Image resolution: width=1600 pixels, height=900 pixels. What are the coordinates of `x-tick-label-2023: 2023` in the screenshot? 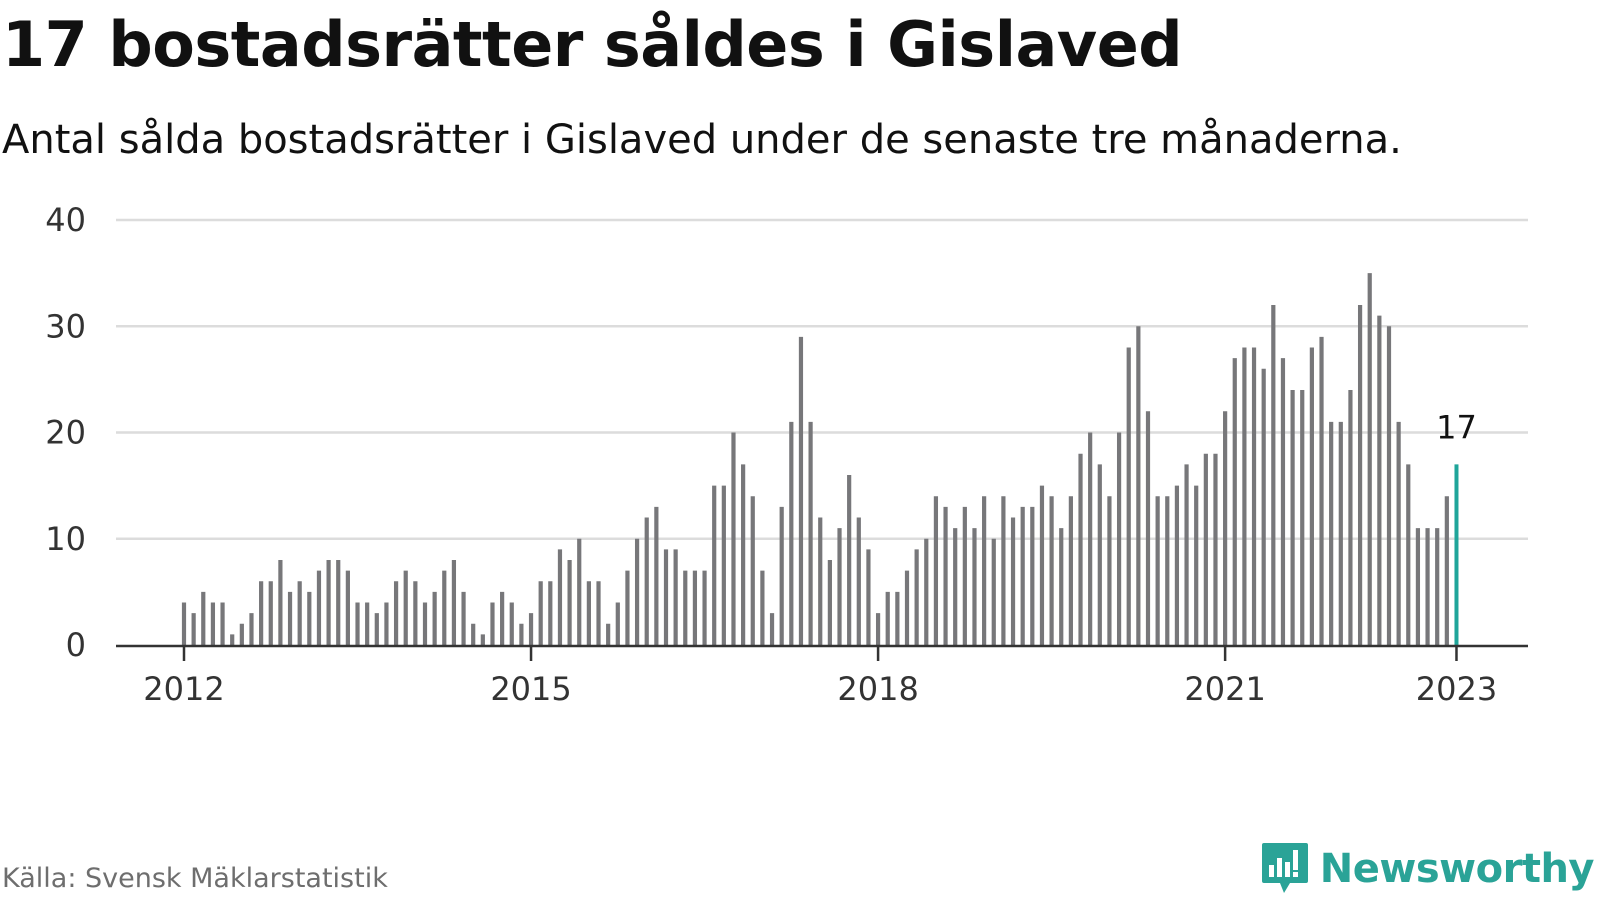 It's located at (1456, 689).